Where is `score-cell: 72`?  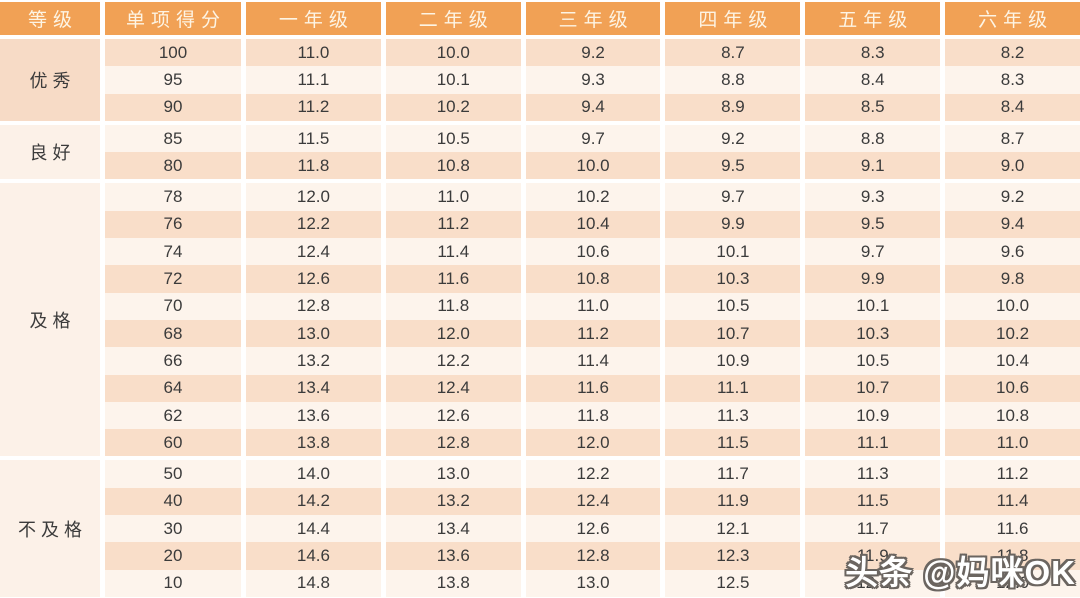 score-cell: 72 is located at coordinates (173, 279).